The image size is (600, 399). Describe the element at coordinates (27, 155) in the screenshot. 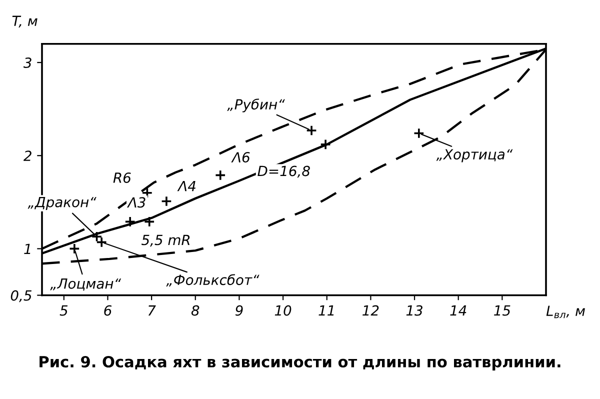

I see `y-tick-label: 2` at that location.